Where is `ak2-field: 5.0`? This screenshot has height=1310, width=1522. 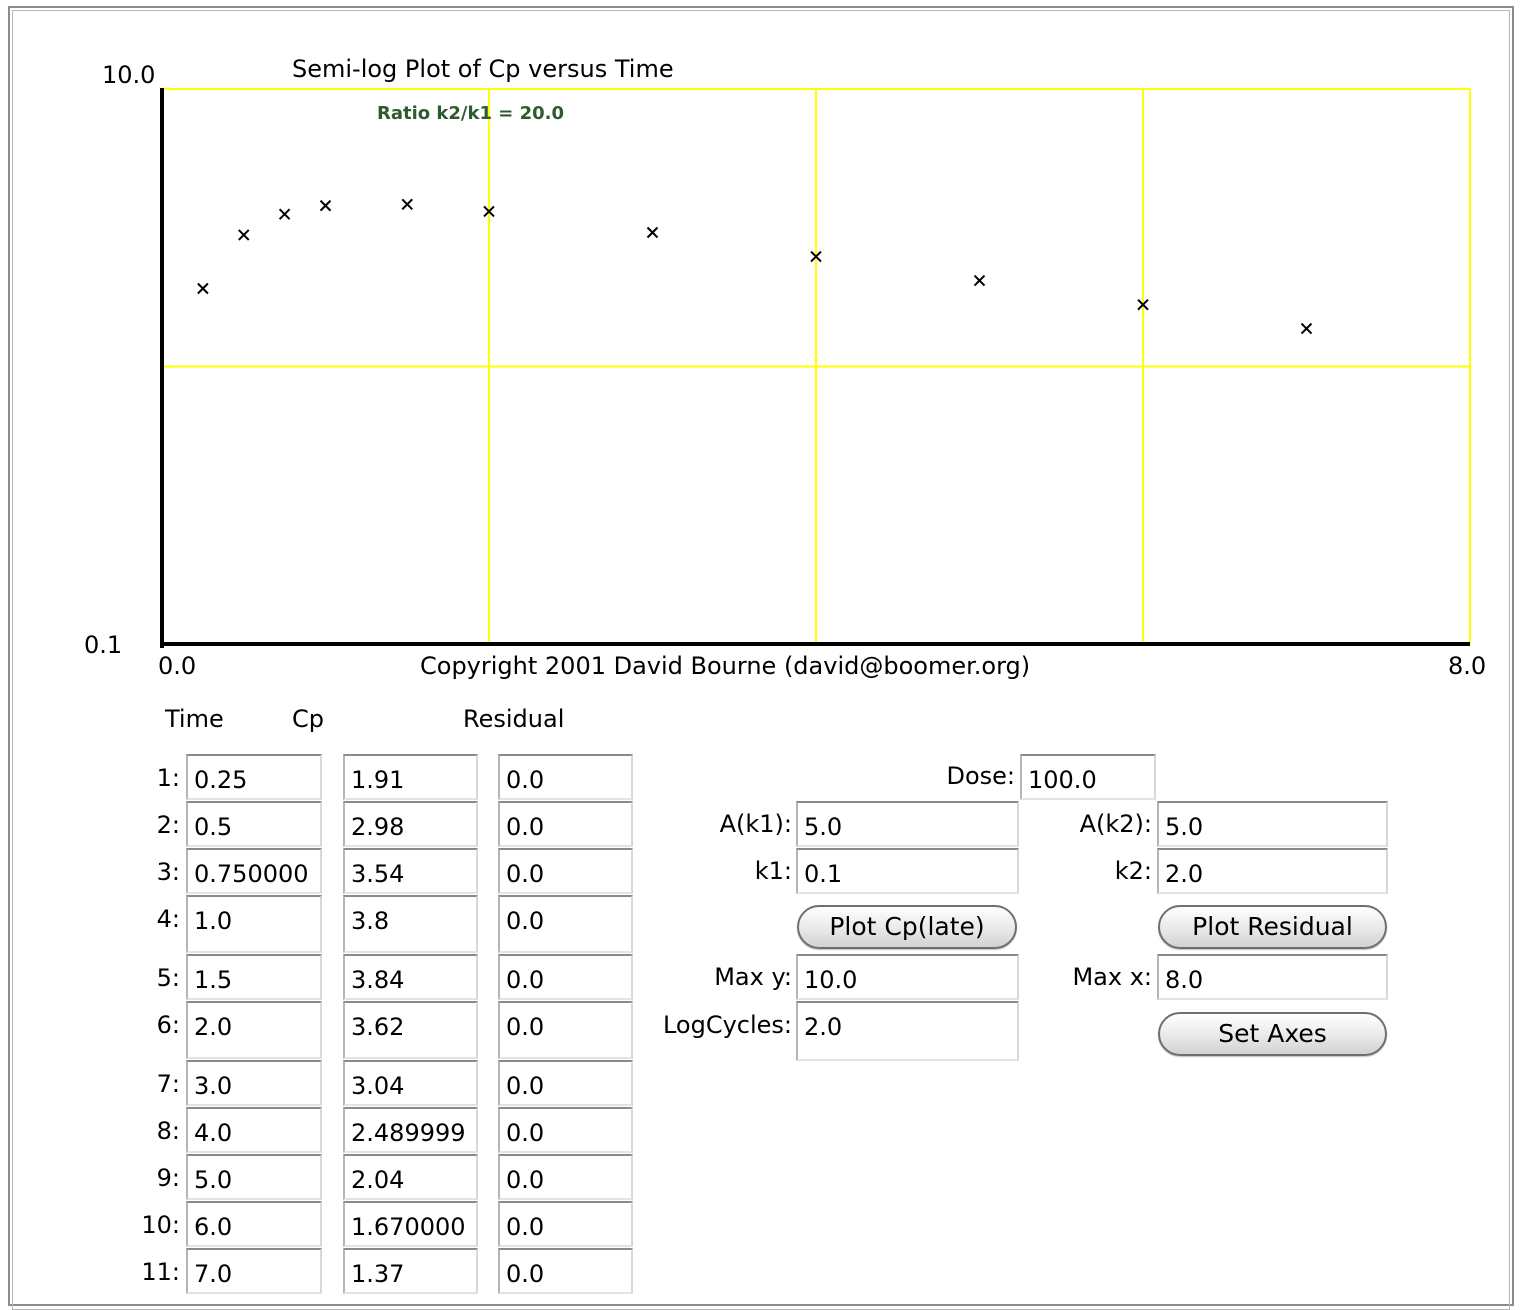
ak2-field: 5.0 is located at coordinates (1272, 824).